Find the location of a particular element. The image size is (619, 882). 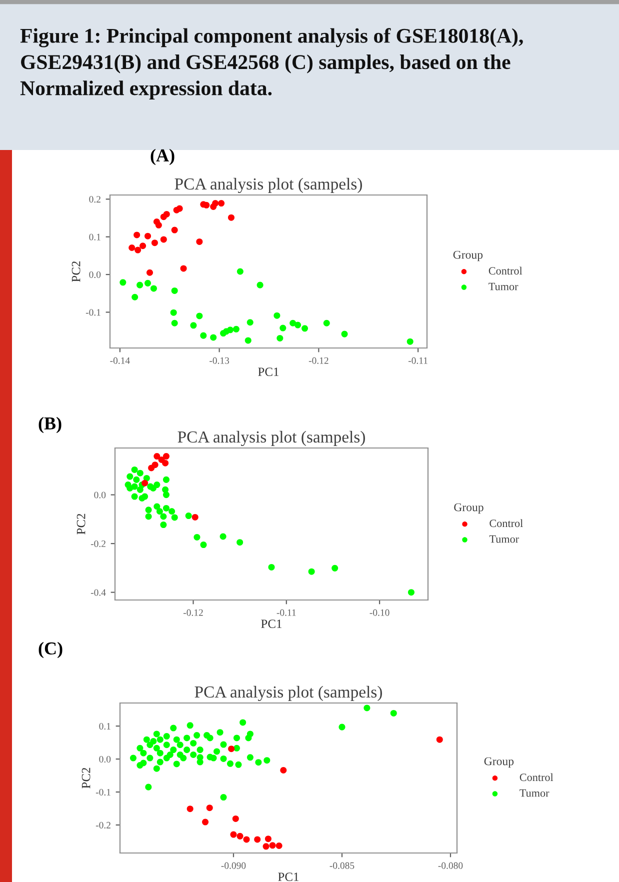

x-tick-label: -0.10 is located at coordinates (380, 612).